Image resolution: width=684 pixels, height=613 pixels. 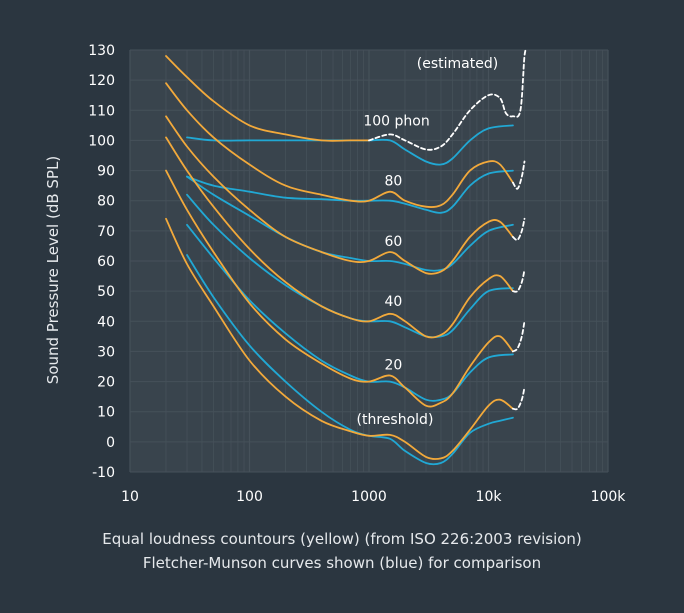 I want to click on estimated-curve-threshold, so click(x=519, y=398).